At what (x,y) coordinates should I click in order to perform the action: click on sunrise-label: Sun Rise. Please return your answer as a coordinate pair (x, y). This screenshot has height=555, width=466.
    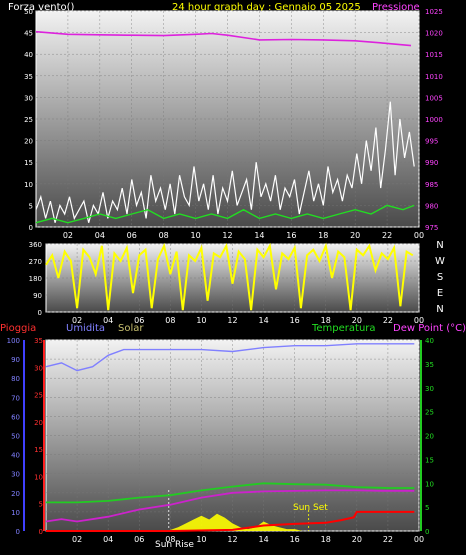
    Looking at the image, I should click on (174, 545).